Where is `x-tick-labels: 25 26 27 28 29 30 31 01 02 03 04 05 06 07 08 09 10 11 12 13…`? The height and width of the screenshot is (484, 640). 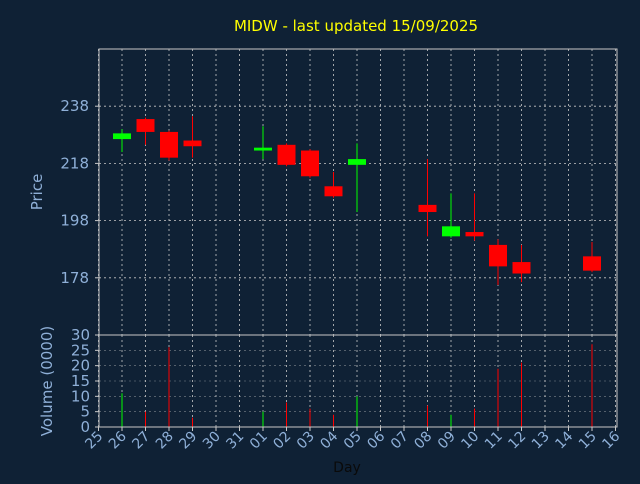
x-tick-labels: 25 26 27 28 29 30 31 01 02 03 04 05 06 07 08 09 10 11 12 13… is located at coordinates (352, 439).